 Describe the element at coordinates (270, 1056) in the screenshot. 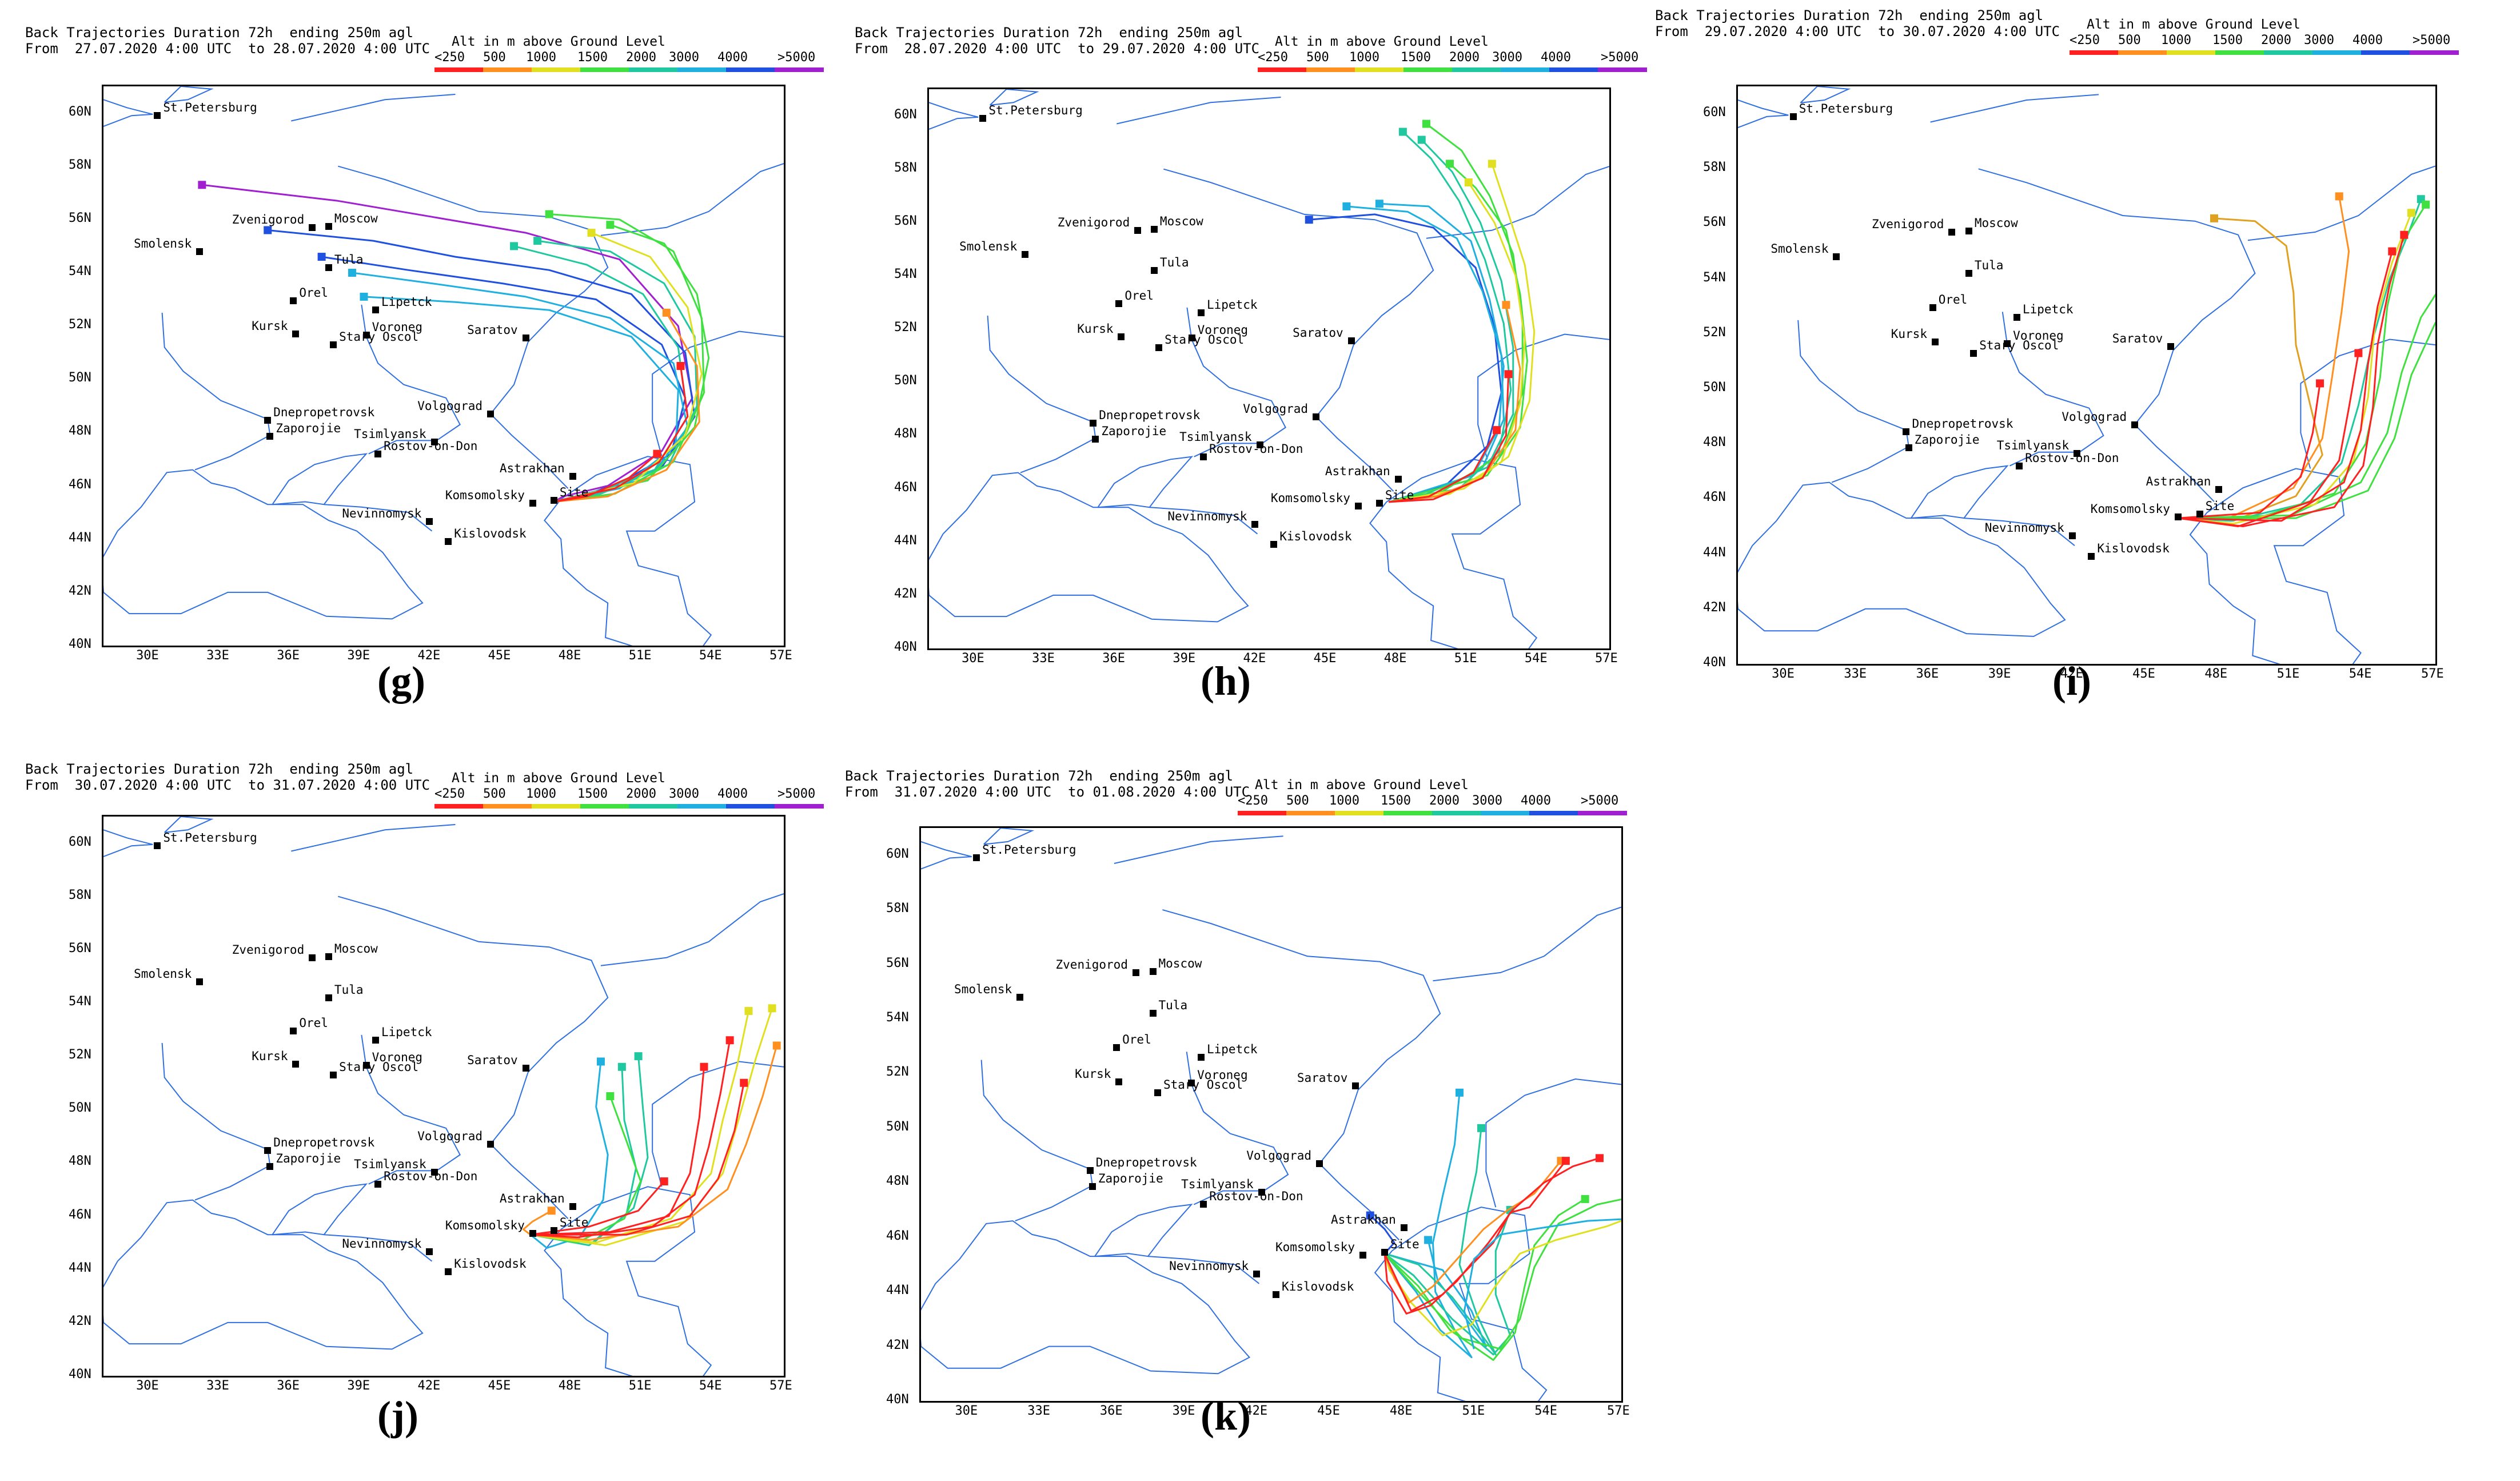

I see `city-label: Kursk` at that location.